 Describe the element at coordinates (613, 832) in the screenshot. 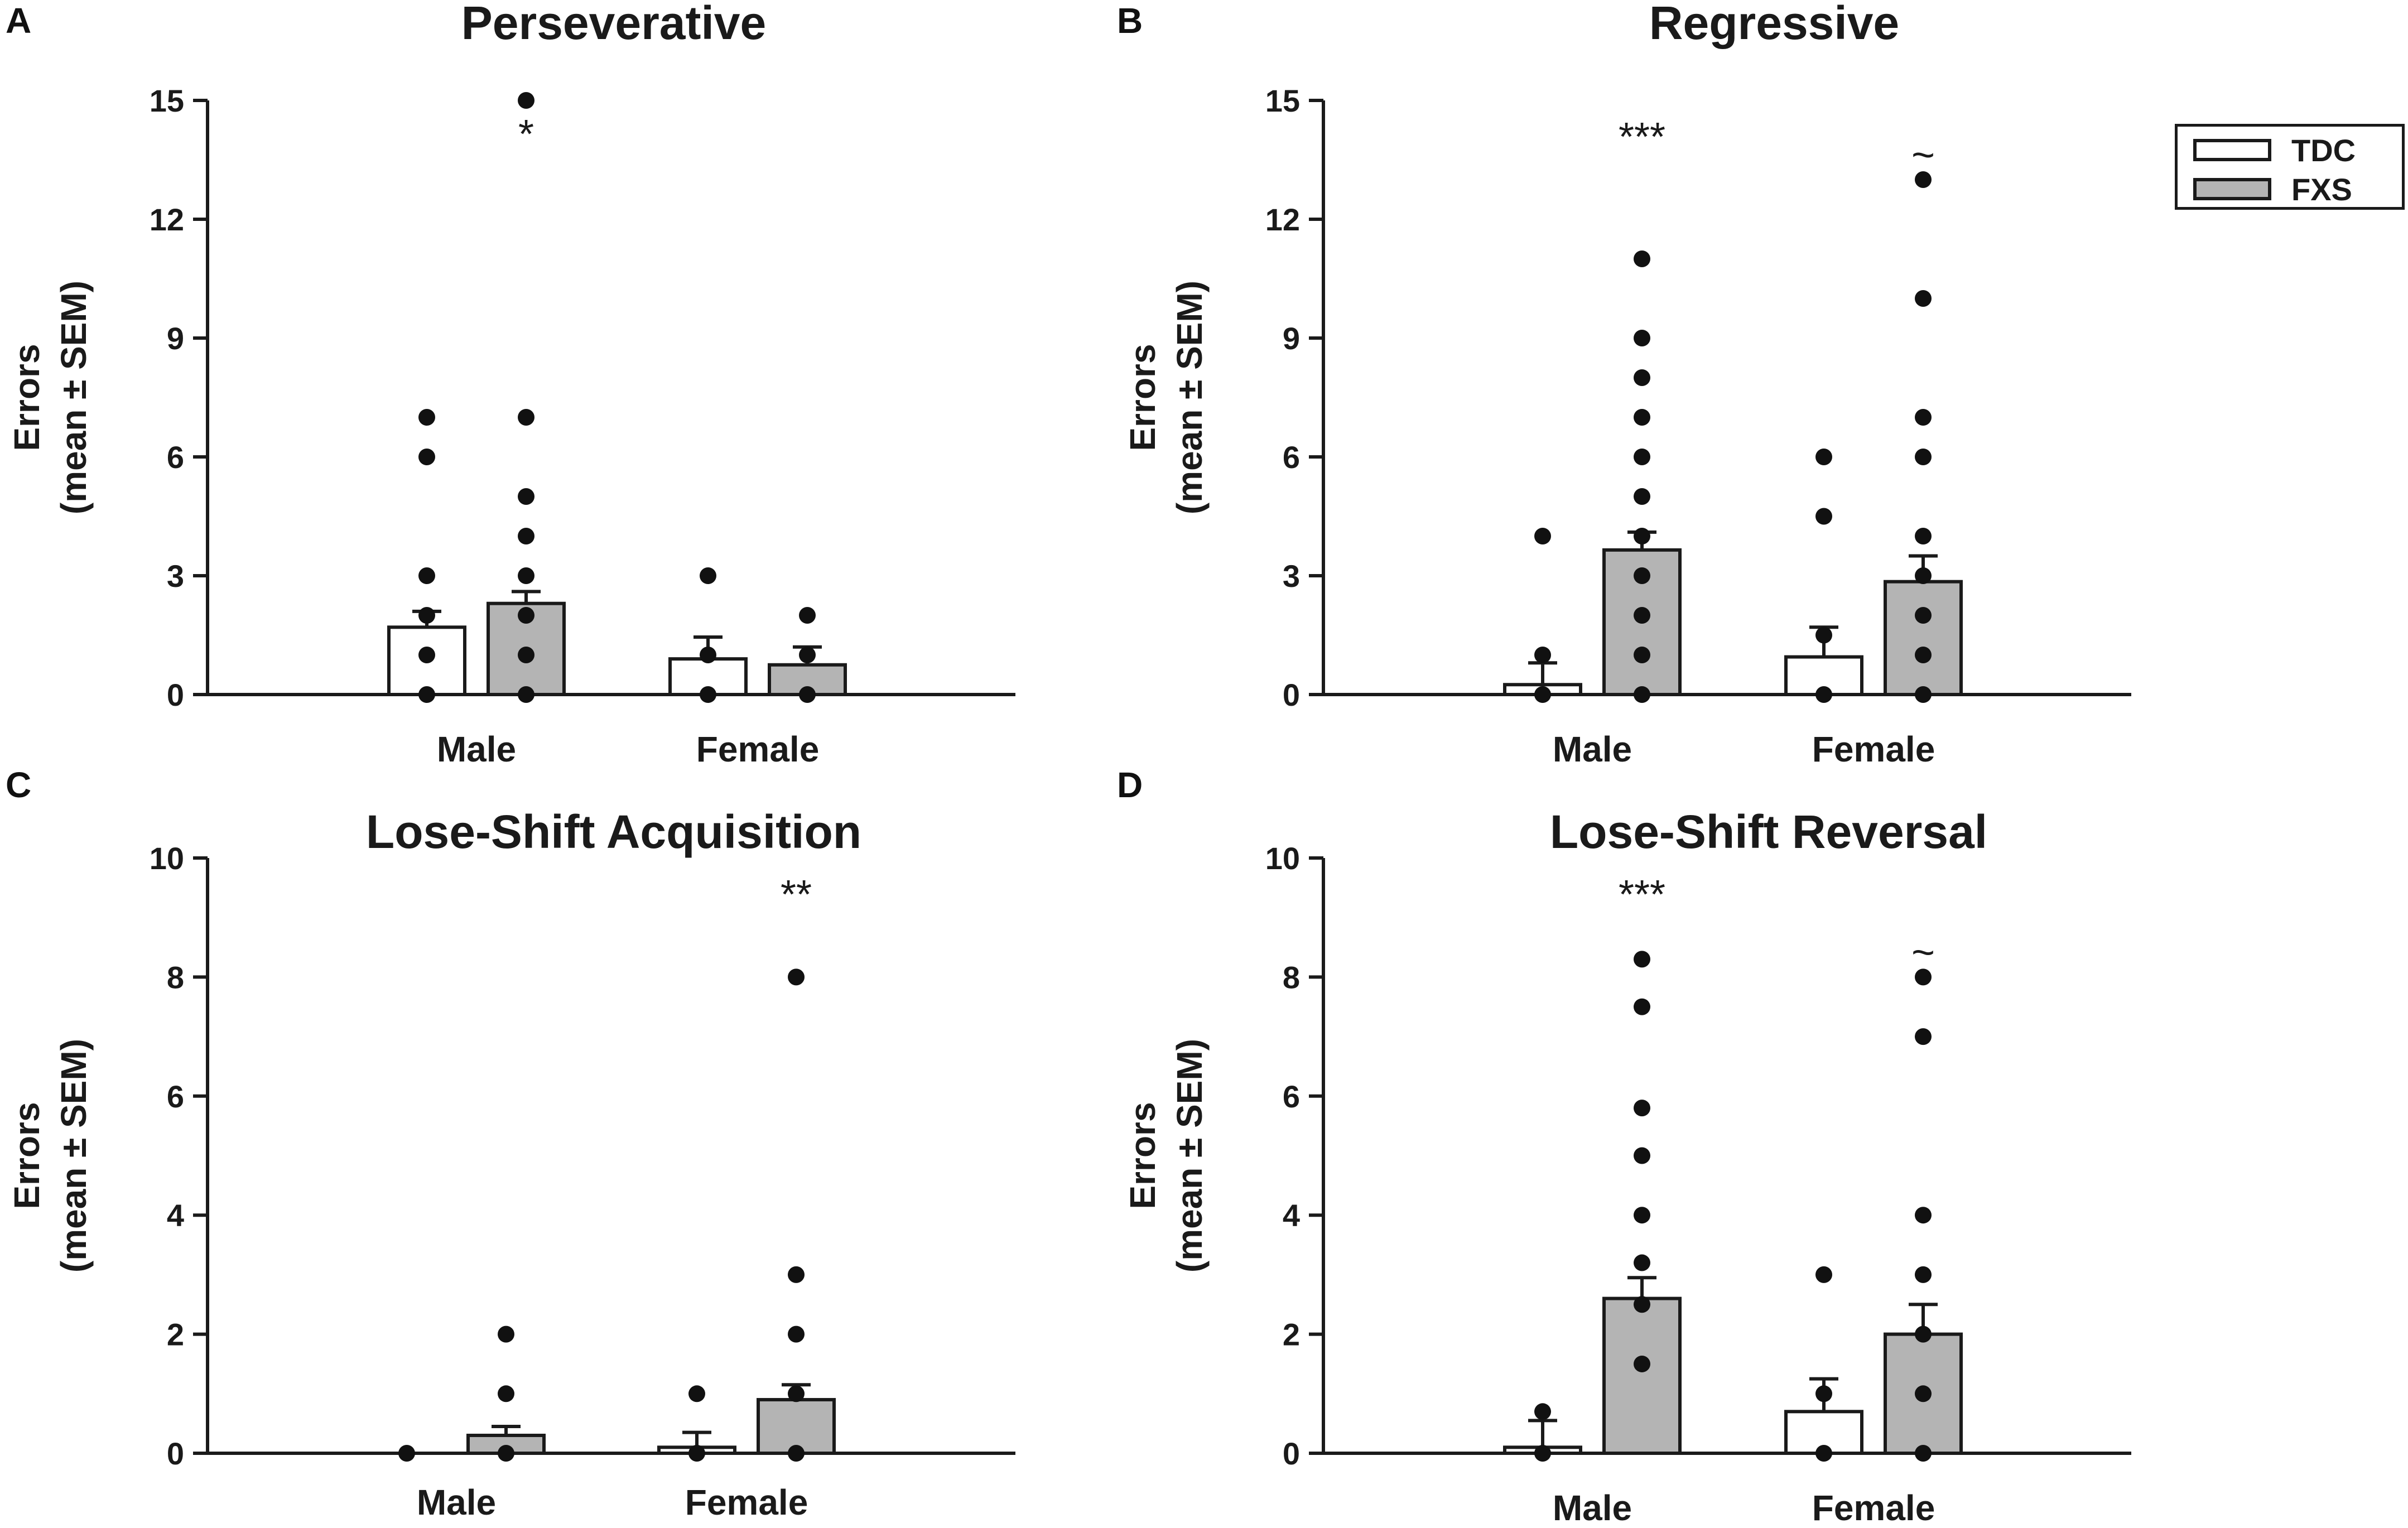

I see `chart-title: Lose-Shift Acquisition` at that location.